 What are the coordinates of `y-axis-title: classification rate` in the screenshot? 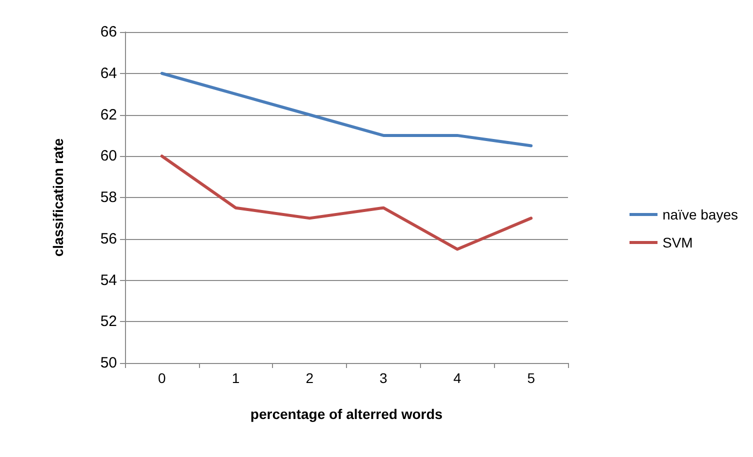 It's located at (58, 197).